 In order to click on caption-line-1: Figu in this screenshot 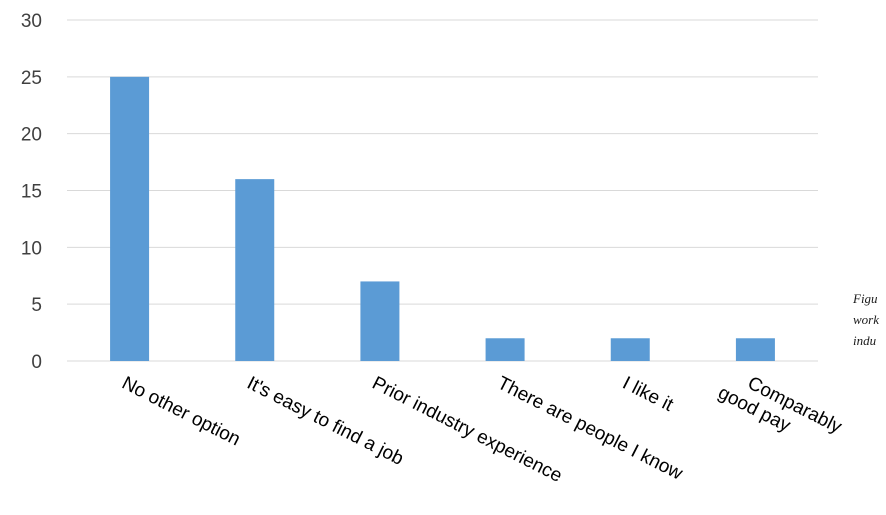, I will do `click(865, 298)`.